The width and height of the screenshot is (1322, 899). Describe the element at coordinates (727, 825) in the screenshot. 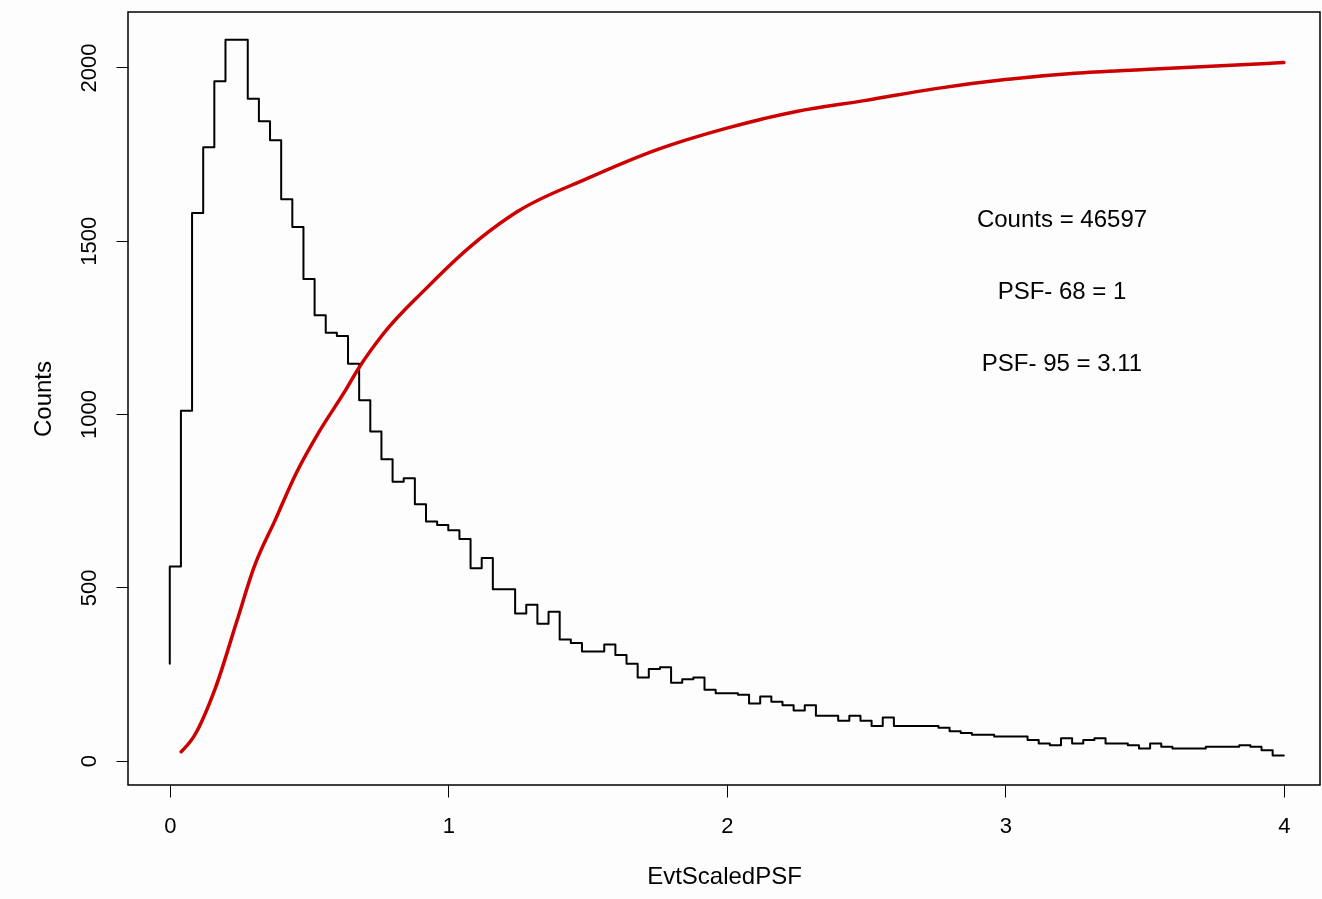

I see `x-tick-label: 2` at that location.